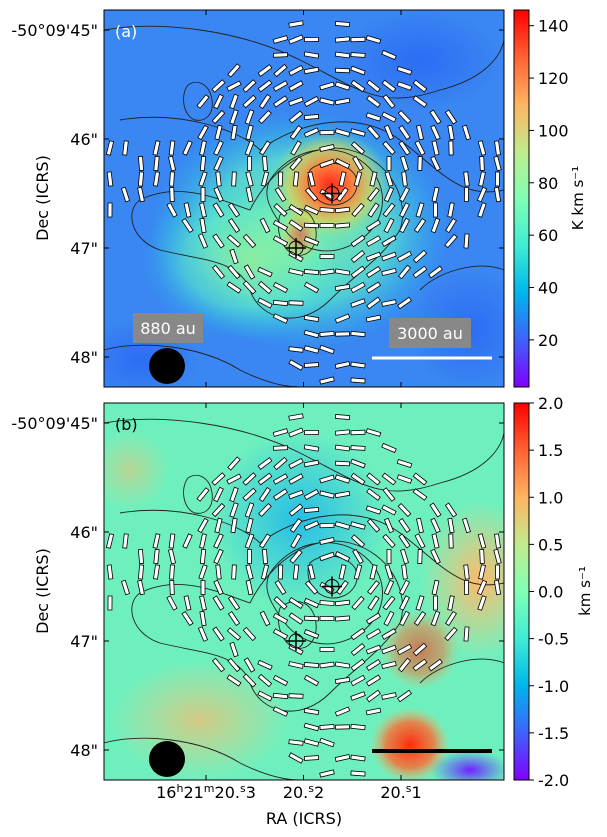 Image resolution: width=607 pixels, height=837 pixels. Describe the element at coordinates (42, 591) in the screenshot. I see `y-axis-label-b: Dec (ICRS)` at that location.